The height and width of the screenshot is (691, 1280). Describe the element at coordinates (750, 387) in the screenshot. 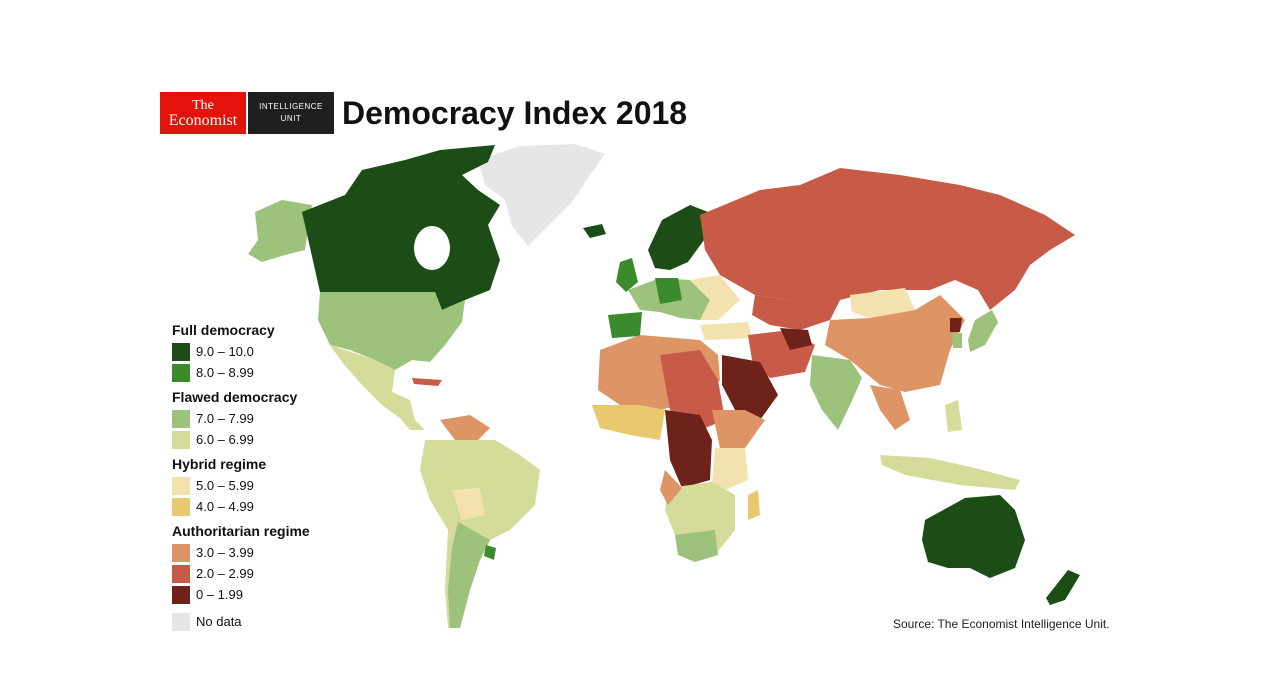

I see `saudi-arabia` at that location.